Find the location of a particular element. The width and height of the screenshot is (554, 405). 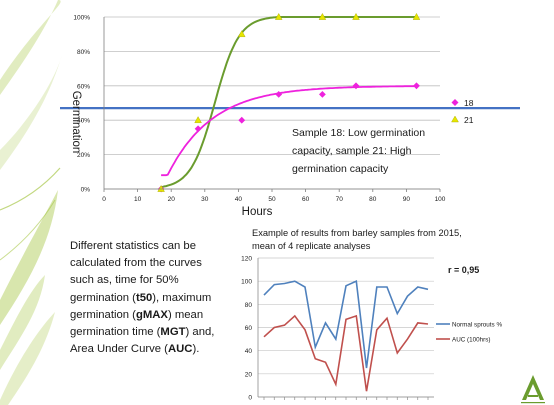

y-tick-label: 0% is located at coordinates (86, 190).